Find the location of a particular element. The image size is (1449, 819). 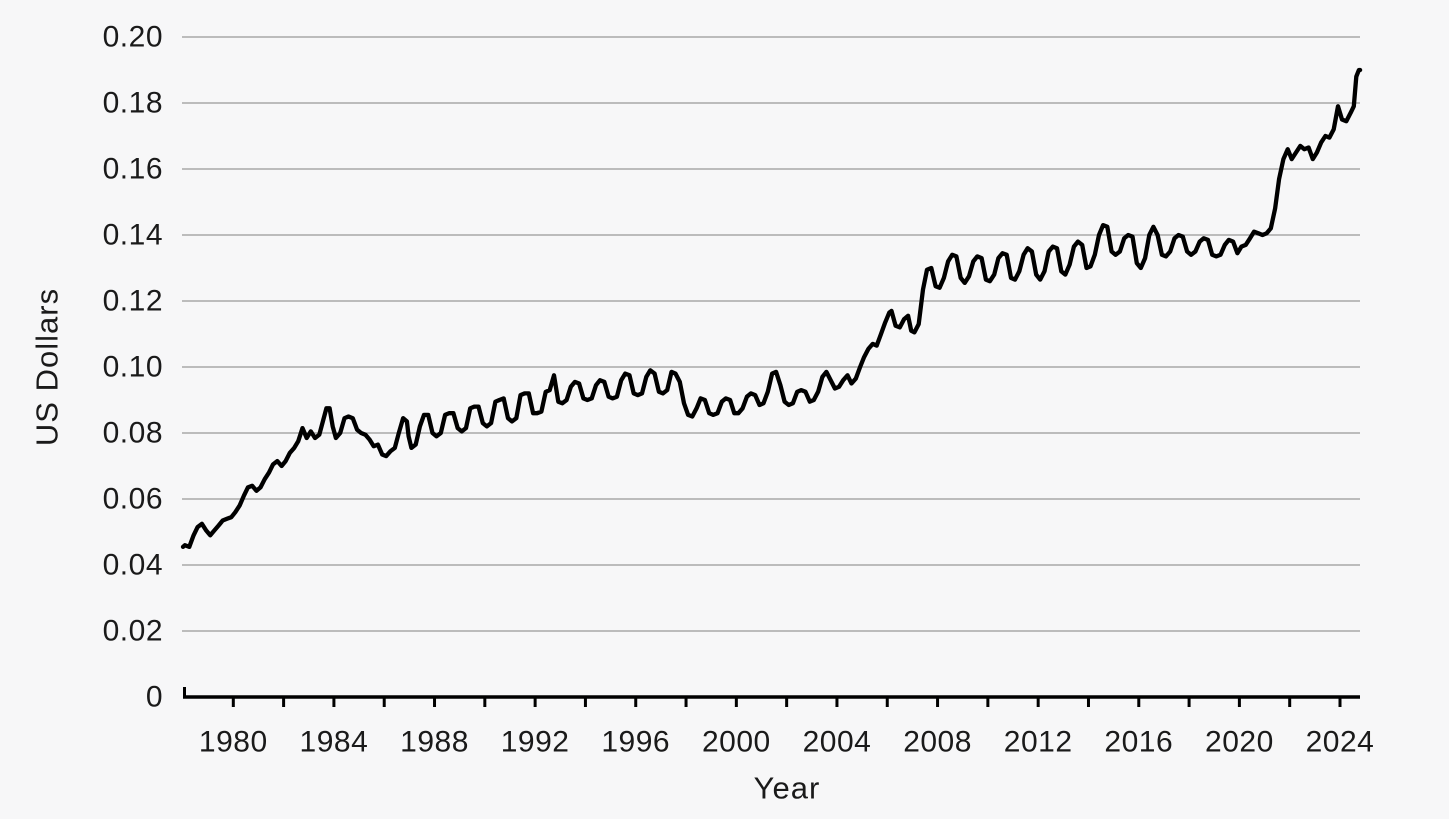

x-axis-title: Year is located at coordinates (787, 788).